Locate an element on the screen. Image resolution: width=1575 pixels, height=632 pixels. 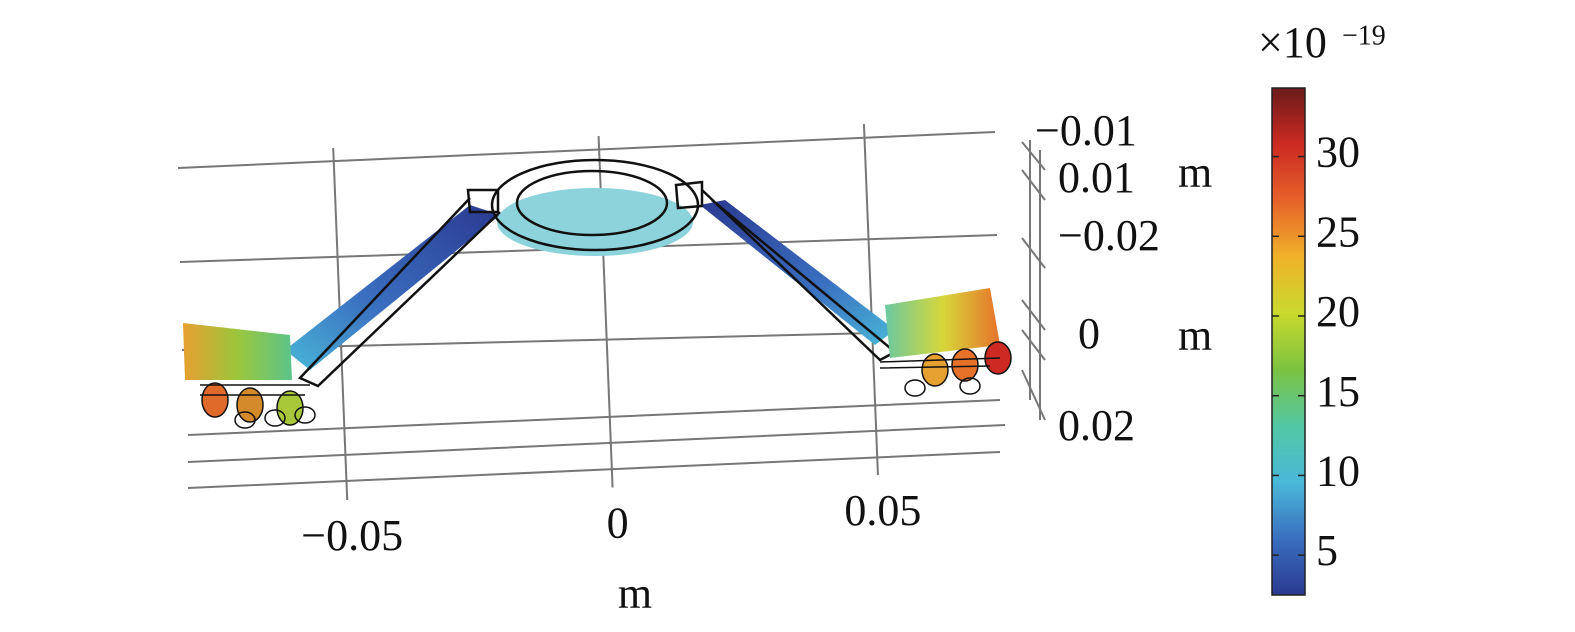
colorbar-multiplier: ×10 is located at coordinates (1292, 42).